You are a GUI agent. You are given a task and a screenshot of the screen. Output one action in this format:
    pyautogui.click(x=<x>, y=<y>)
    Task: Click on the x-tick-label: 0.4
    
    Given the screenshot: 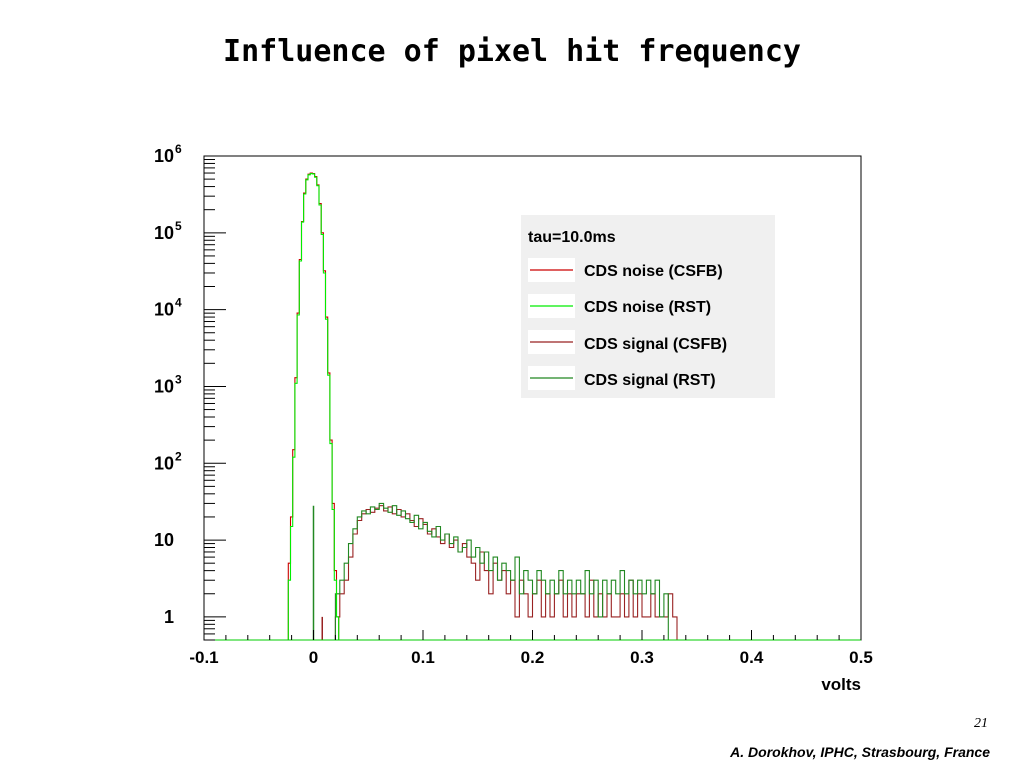 What is the action you would take?
    pyautogui.click(x=752, y=657)
    